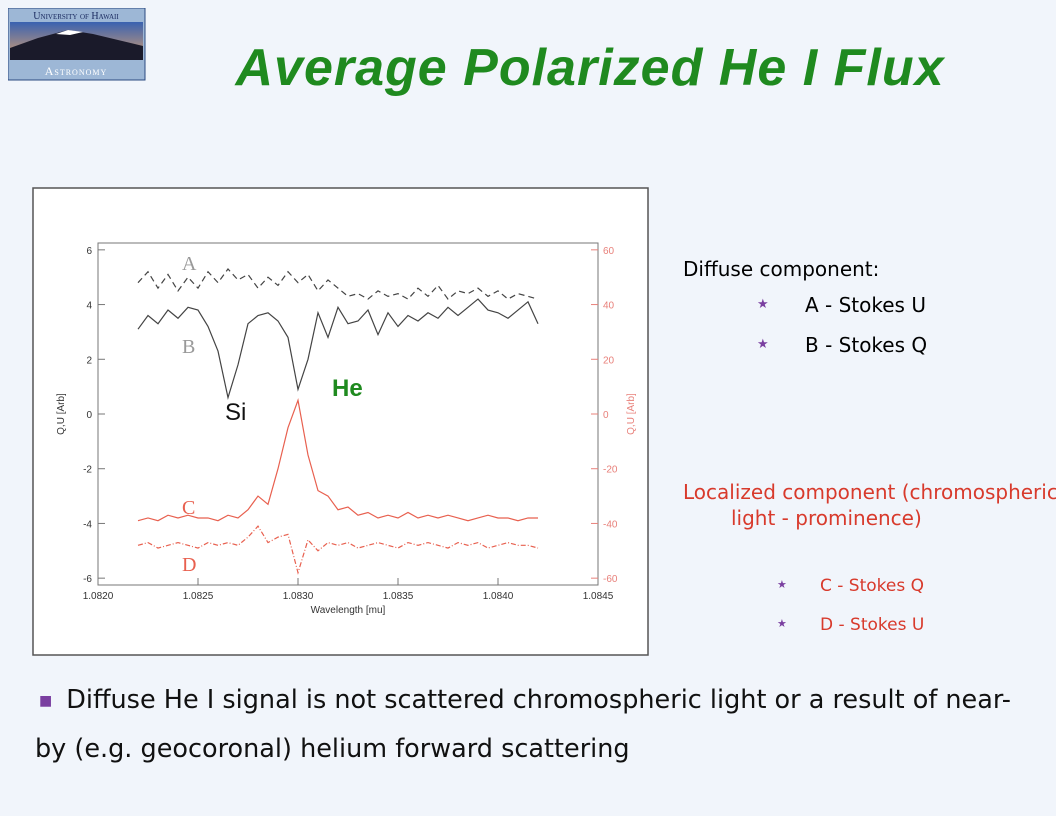  Describe the element at coordinates (87, 470) in the screenshot. I see `y-tick-label: -2` at that location.